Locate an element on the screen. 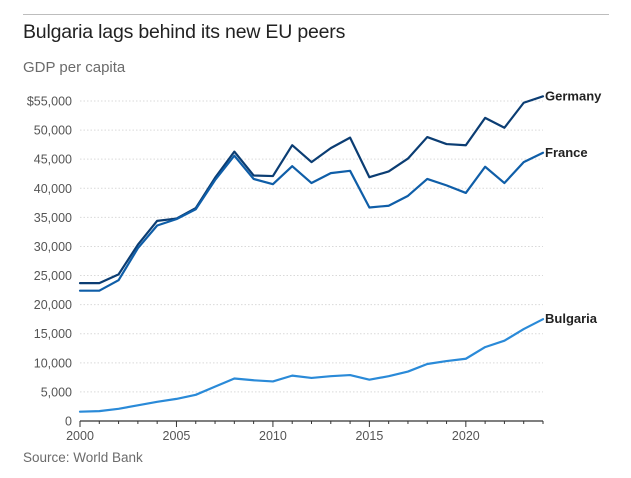 The width and height of the screenshot is (631, 478). source-note: Source: World Bank is located at coordinates (83, 457).